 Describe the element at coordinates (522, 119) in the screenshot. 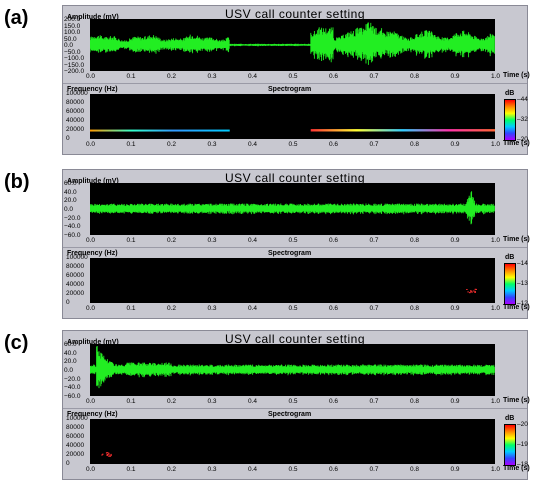

I see `colorbar-tick-label: –32` at that location.